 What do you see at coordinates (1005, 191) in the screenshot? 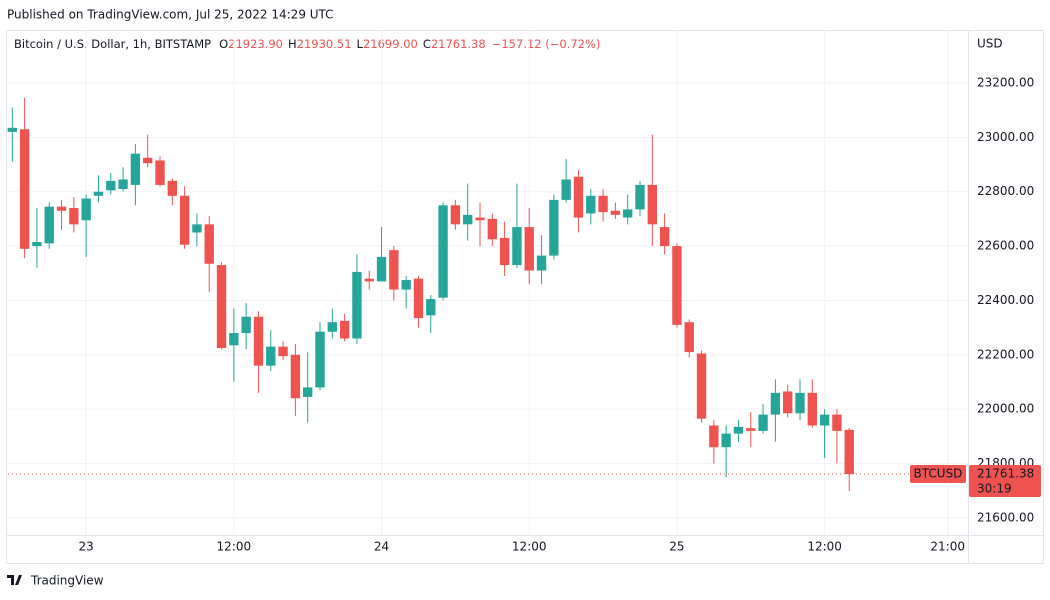
I see `y-tick-label: 22800.00` at bounding box center [1005, 191].